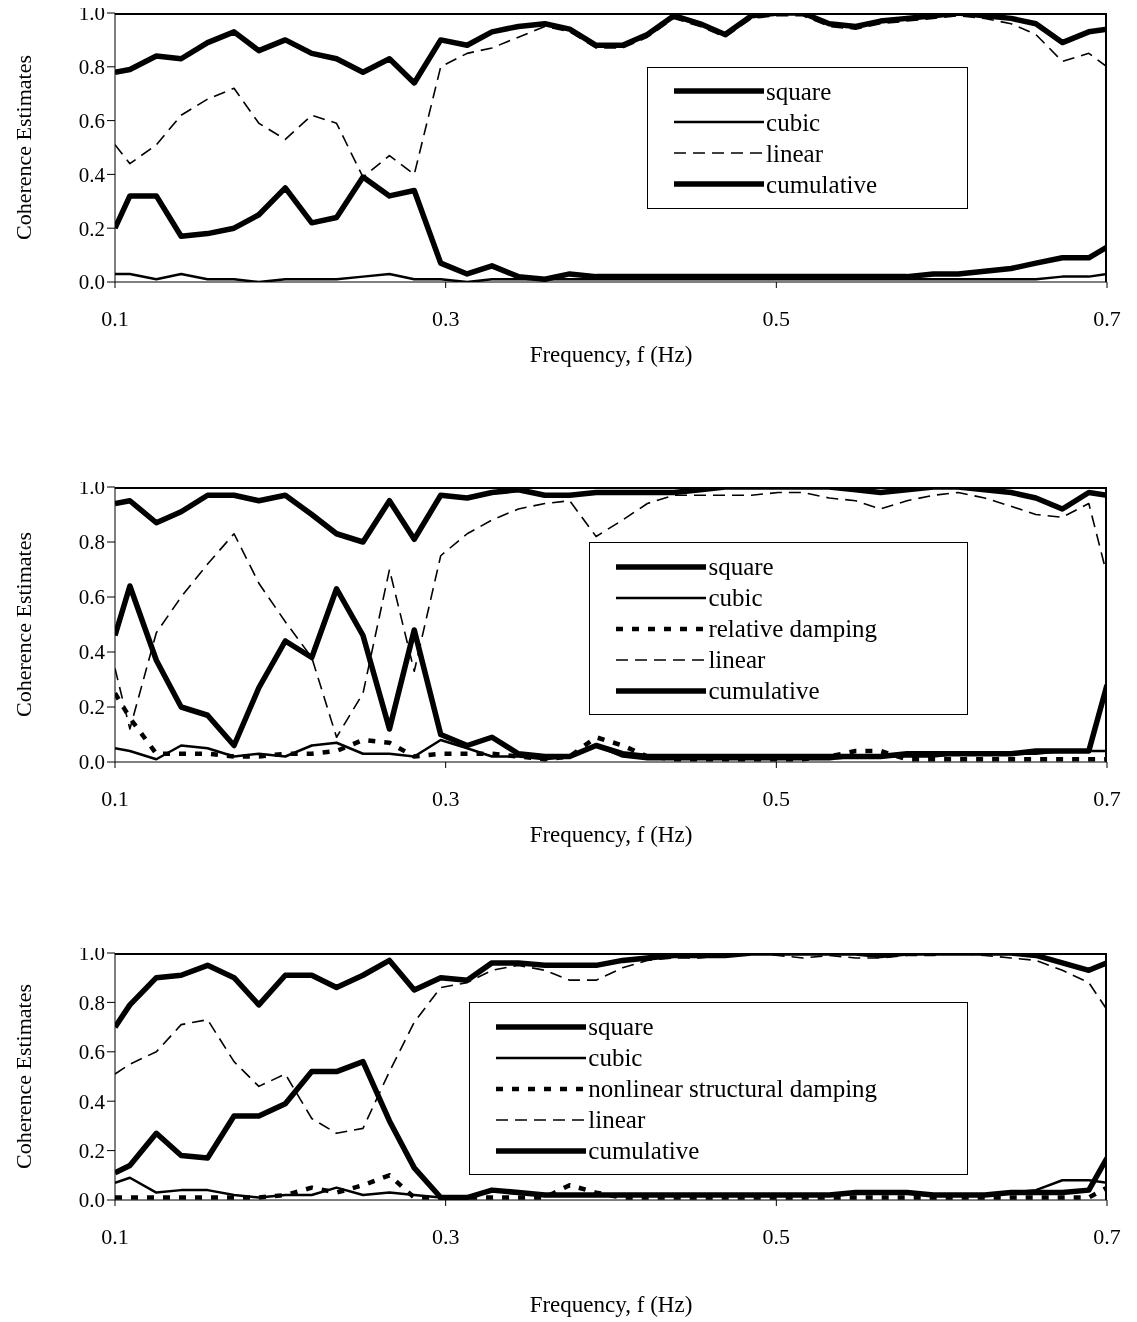 The height and width of the screenshot is (1322, 1137). What do you see at coordinates (733, 1089) in the screenshot?
I see `legend-label: nonlinear structural damping` at bounding box center [733, 1089].